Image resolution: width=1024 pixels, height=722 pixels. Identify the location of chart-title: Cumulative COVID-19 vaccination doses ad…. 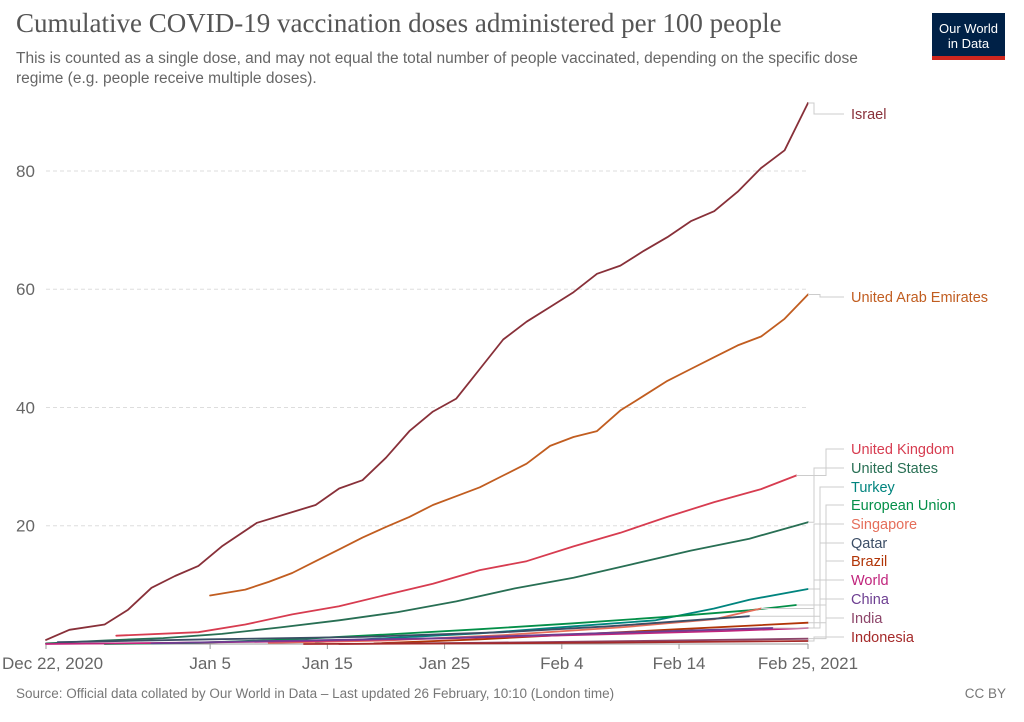
(399, 23).